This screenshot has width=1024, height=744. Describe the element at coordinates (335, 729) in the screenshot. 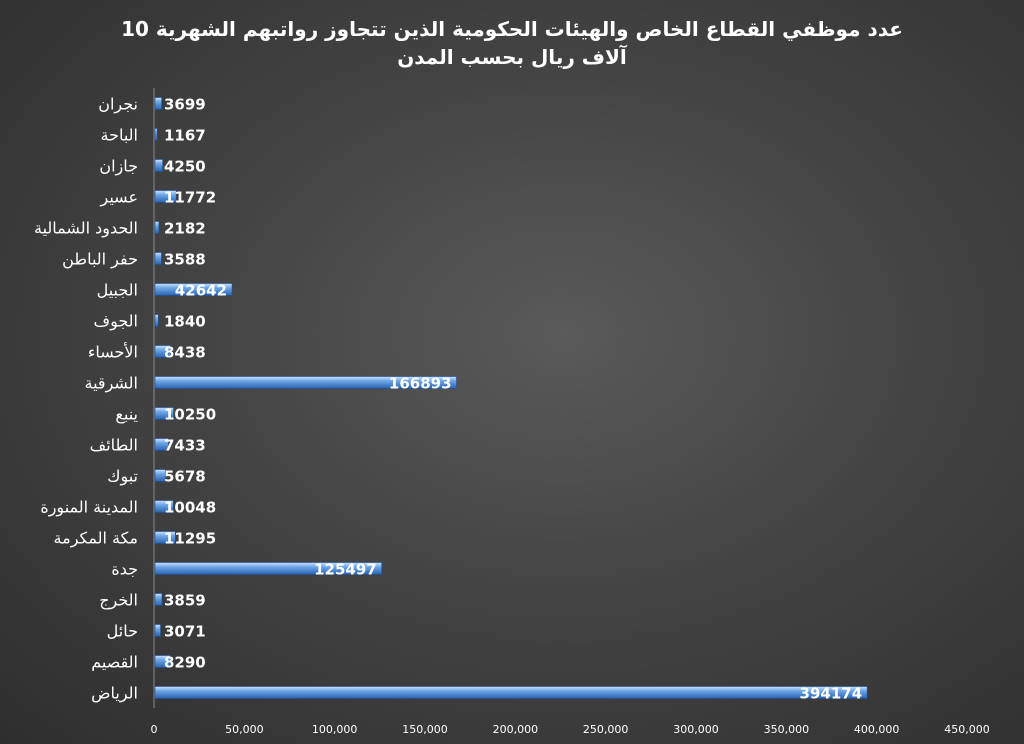

I see `x-tick-label: 100,000` at that location.